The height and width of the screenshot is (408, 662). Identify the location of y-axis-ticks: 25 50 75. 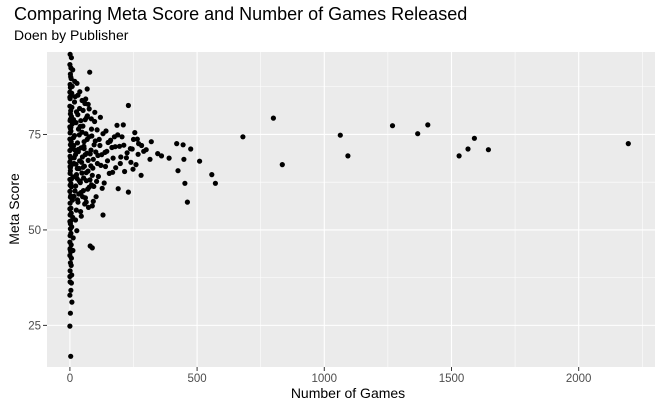
(37, 230).